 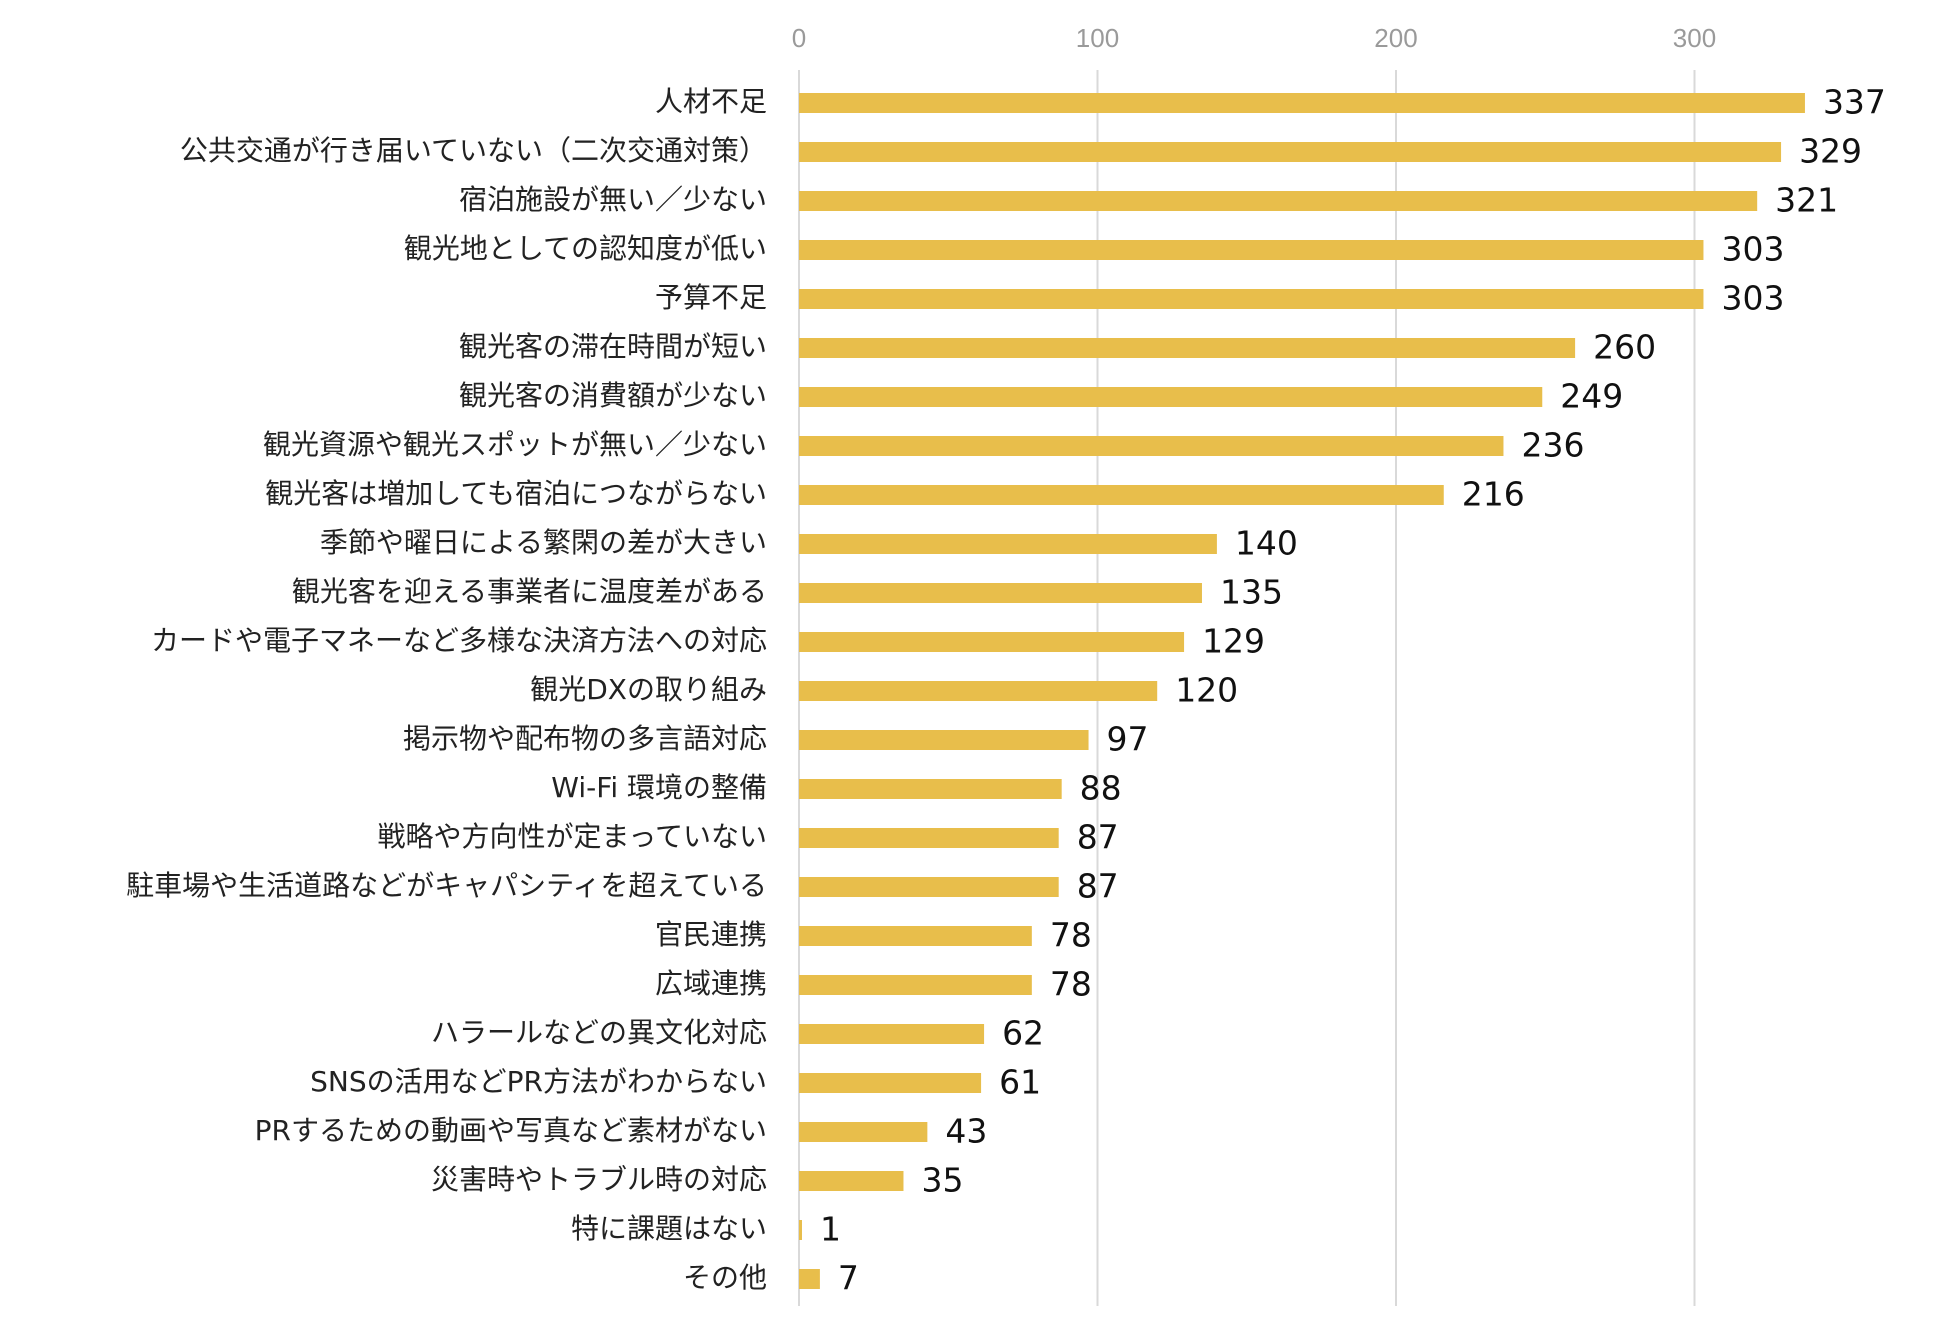 What do you see at coordinates (659, 787) in the screenshot?
I see `category-label: Wi-Fi 環境の整備` at bounding box center [659, 787].